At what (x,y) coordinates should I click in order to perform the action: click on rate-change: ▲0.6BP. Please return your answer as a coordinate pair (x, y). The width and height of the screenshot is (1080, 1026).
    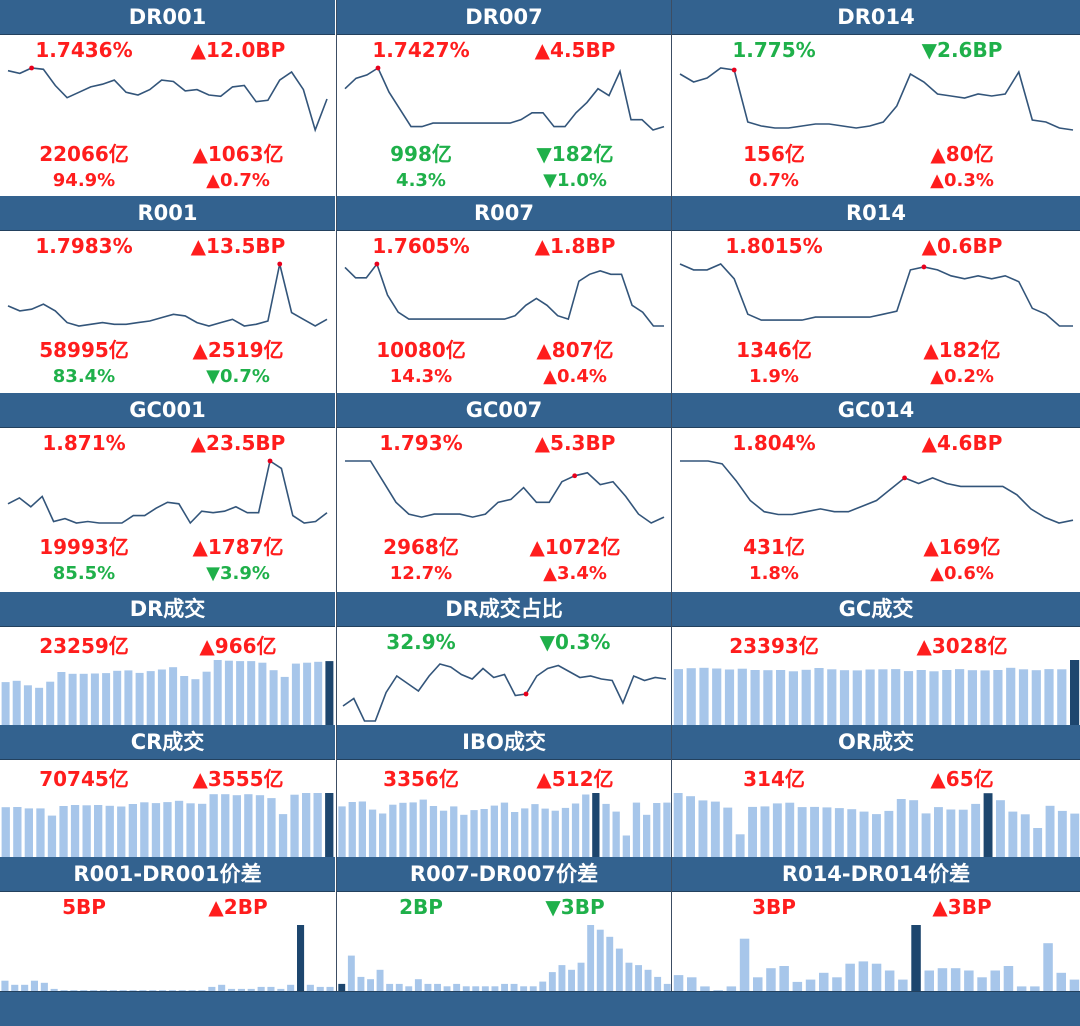
    Looking at the image, I should click on (962, 246).